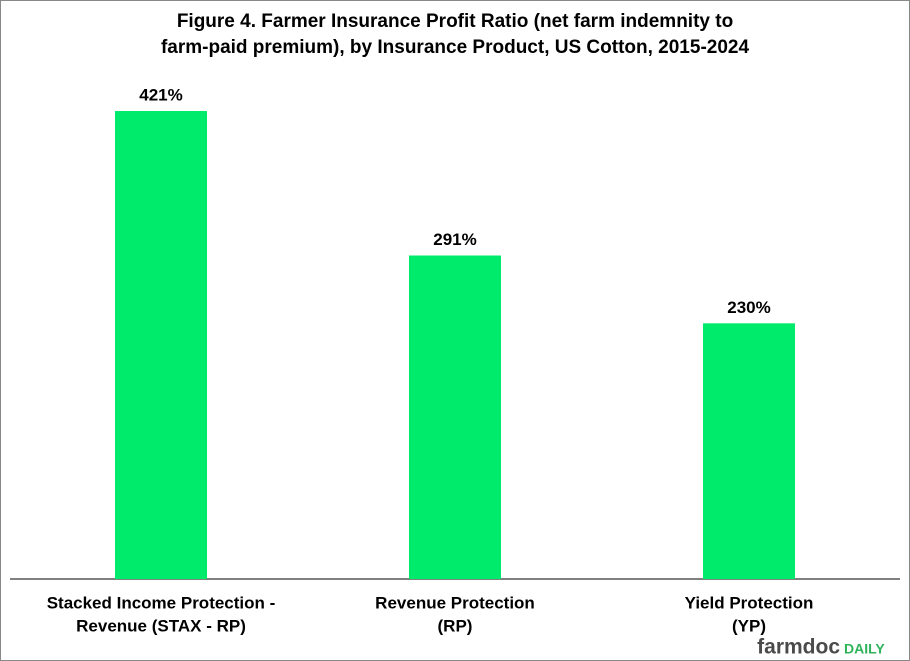 The image size is (910, 661). What do you see at coordinates (161, 625) in the screenshot?
I see `x-tick-label: Revenue (STAX - RP)` at bounding box center [161, 625].